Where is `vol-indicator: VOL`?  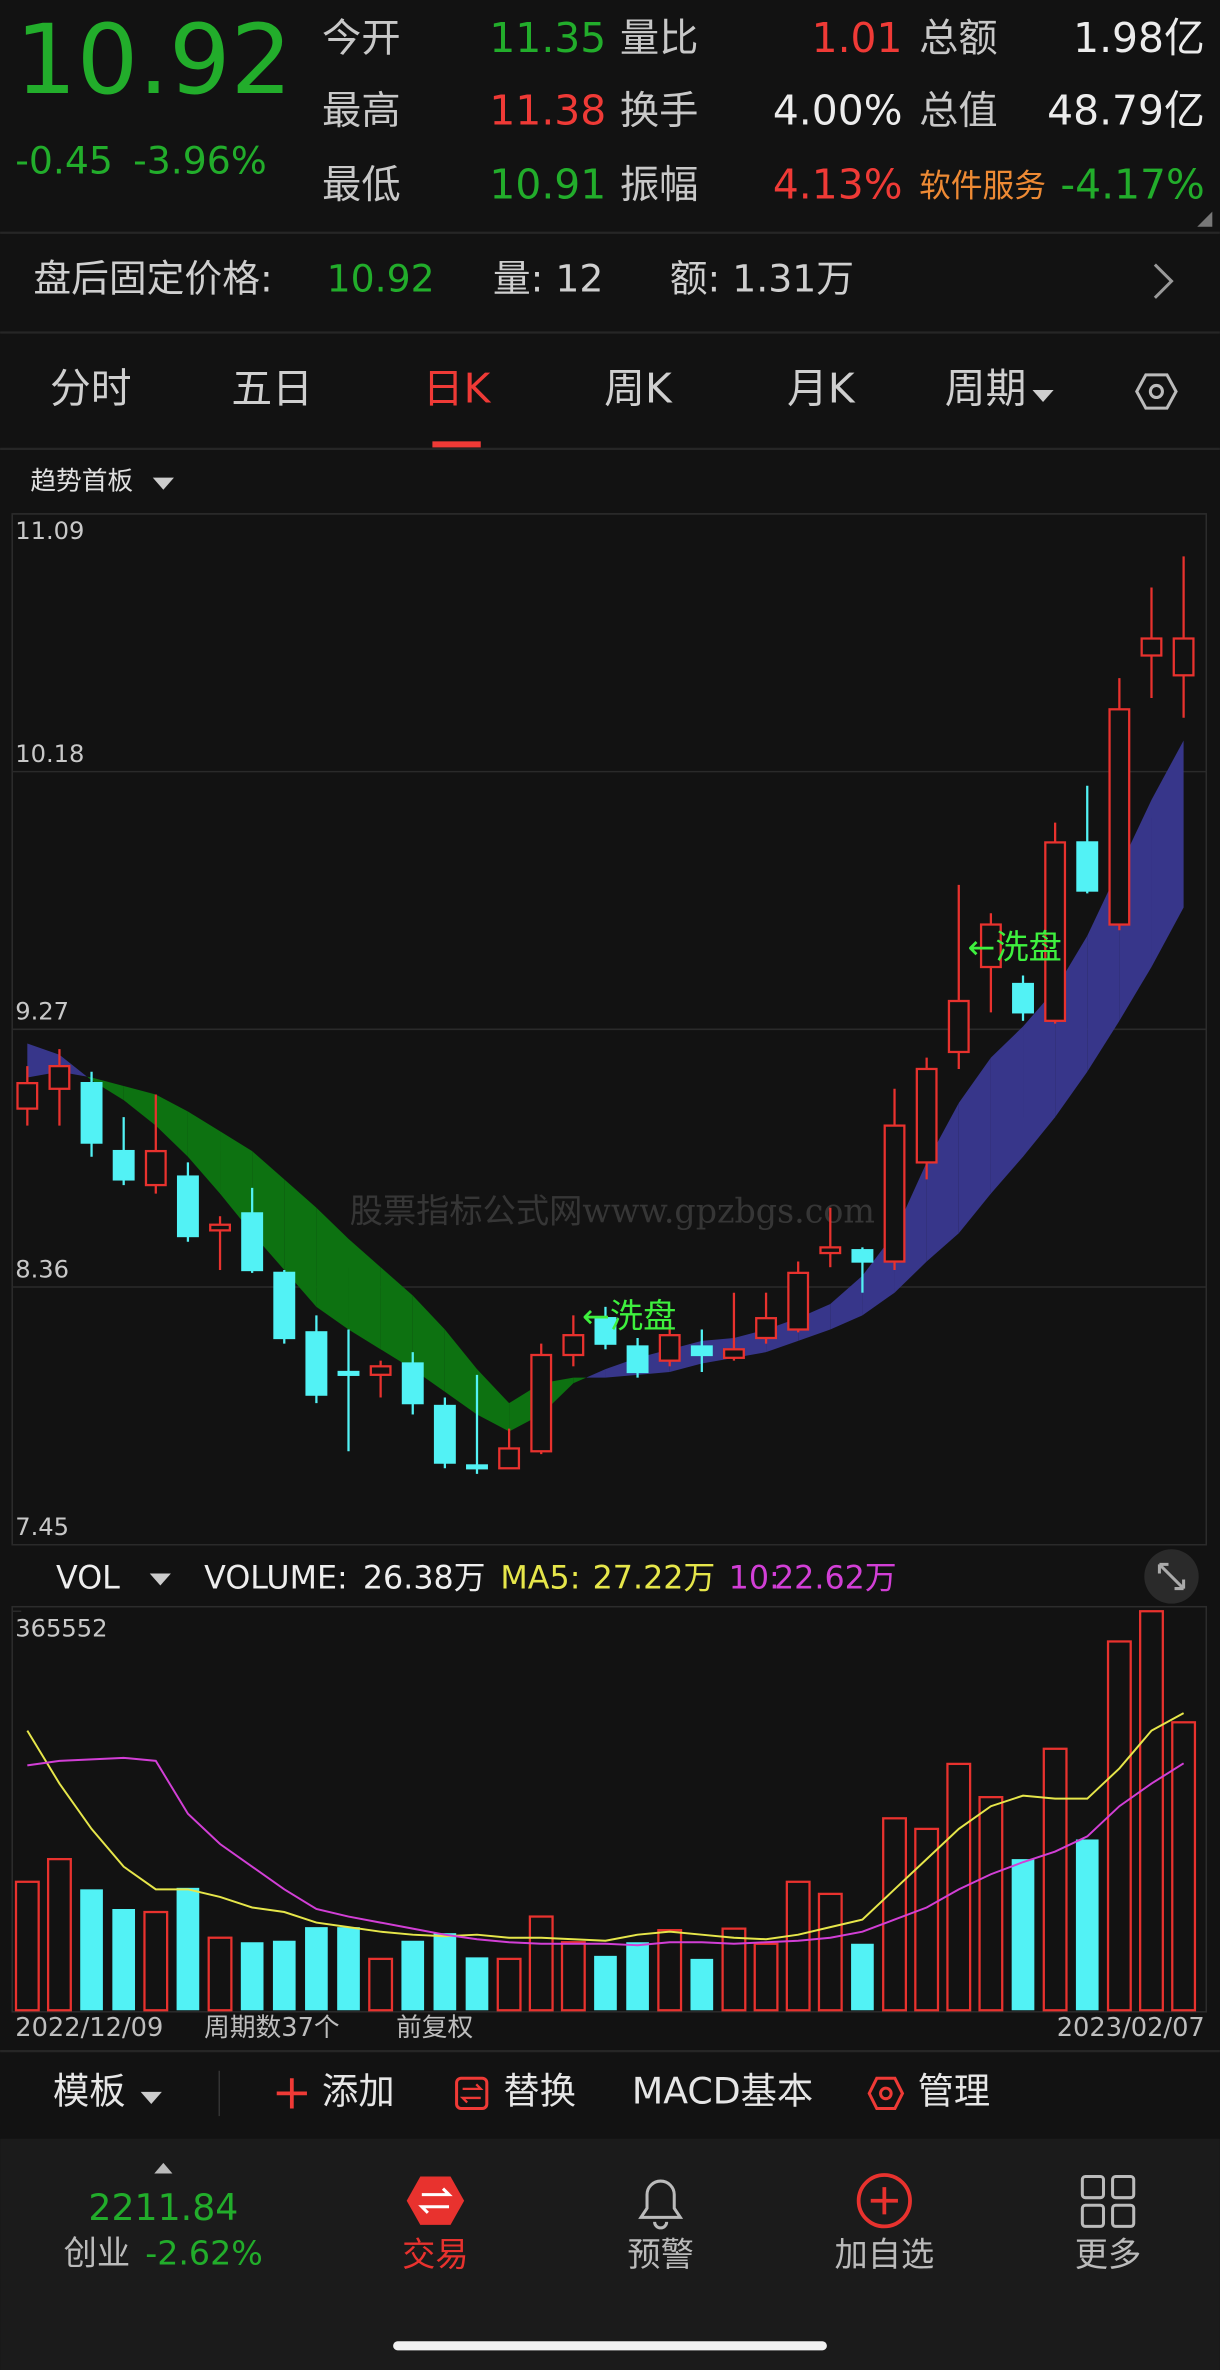 vol-indicator: VOL is located at coordinates (88, 1578).